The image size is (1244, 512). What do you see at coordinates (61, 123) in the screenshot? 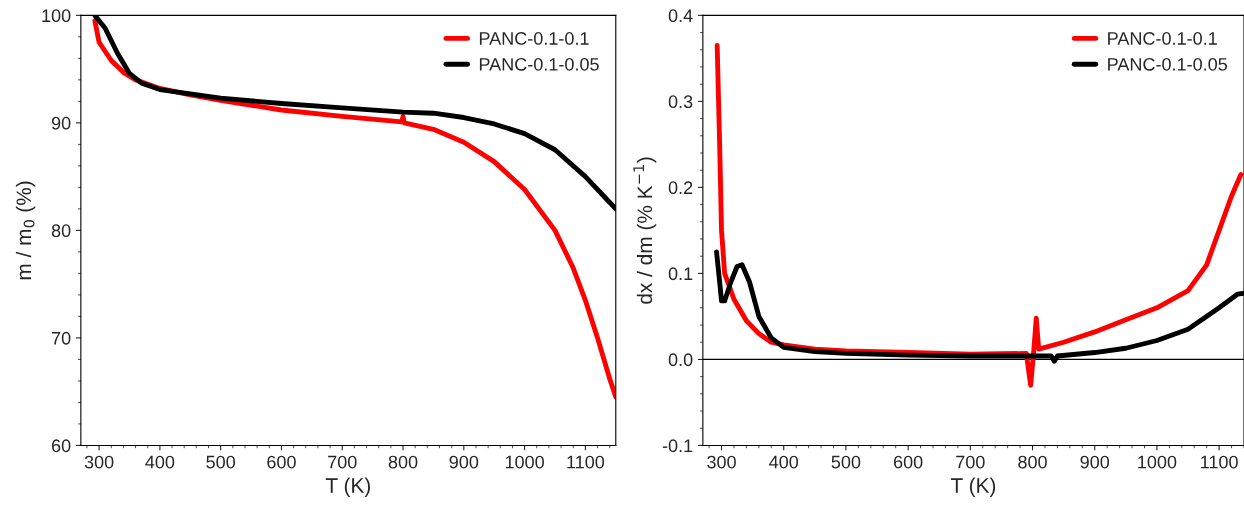
I see `y-tick-label: 90` at bounding box center [61, 123].